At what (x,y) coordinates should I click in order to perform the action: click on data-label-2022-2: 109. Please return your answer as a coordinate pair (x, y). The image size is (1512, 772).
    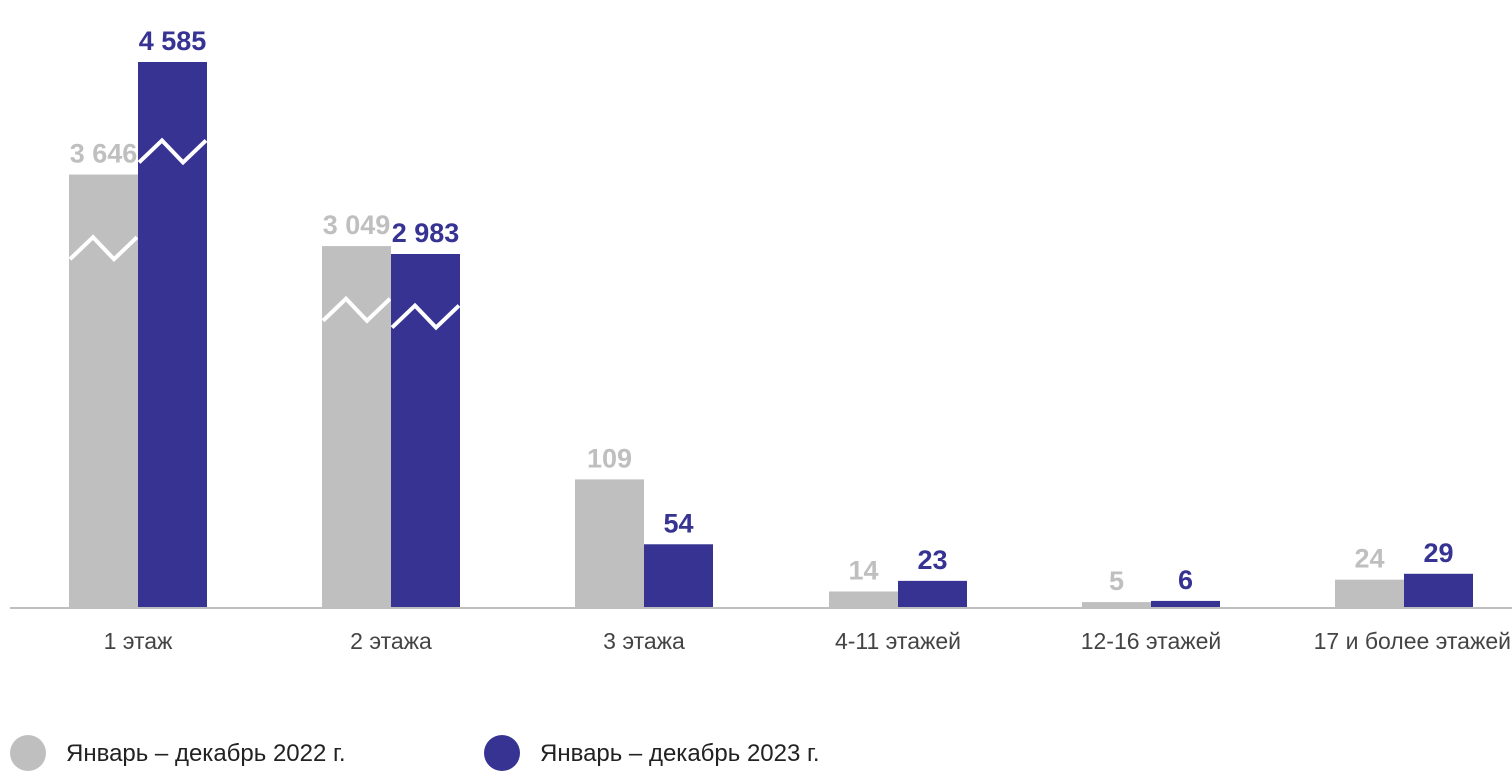
    Looking at the image, I should click on (609, 458).